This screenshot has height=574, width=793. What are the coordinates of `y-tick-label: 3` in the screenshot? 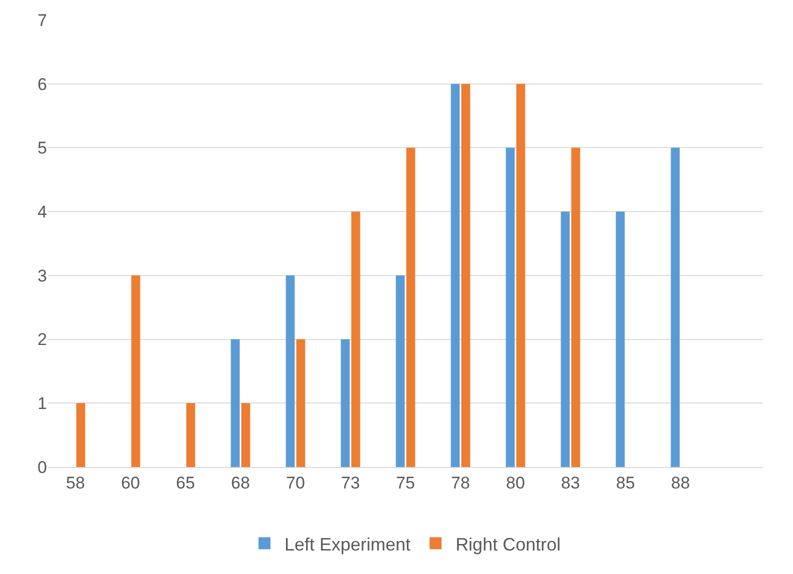 It's located at (42, 276).